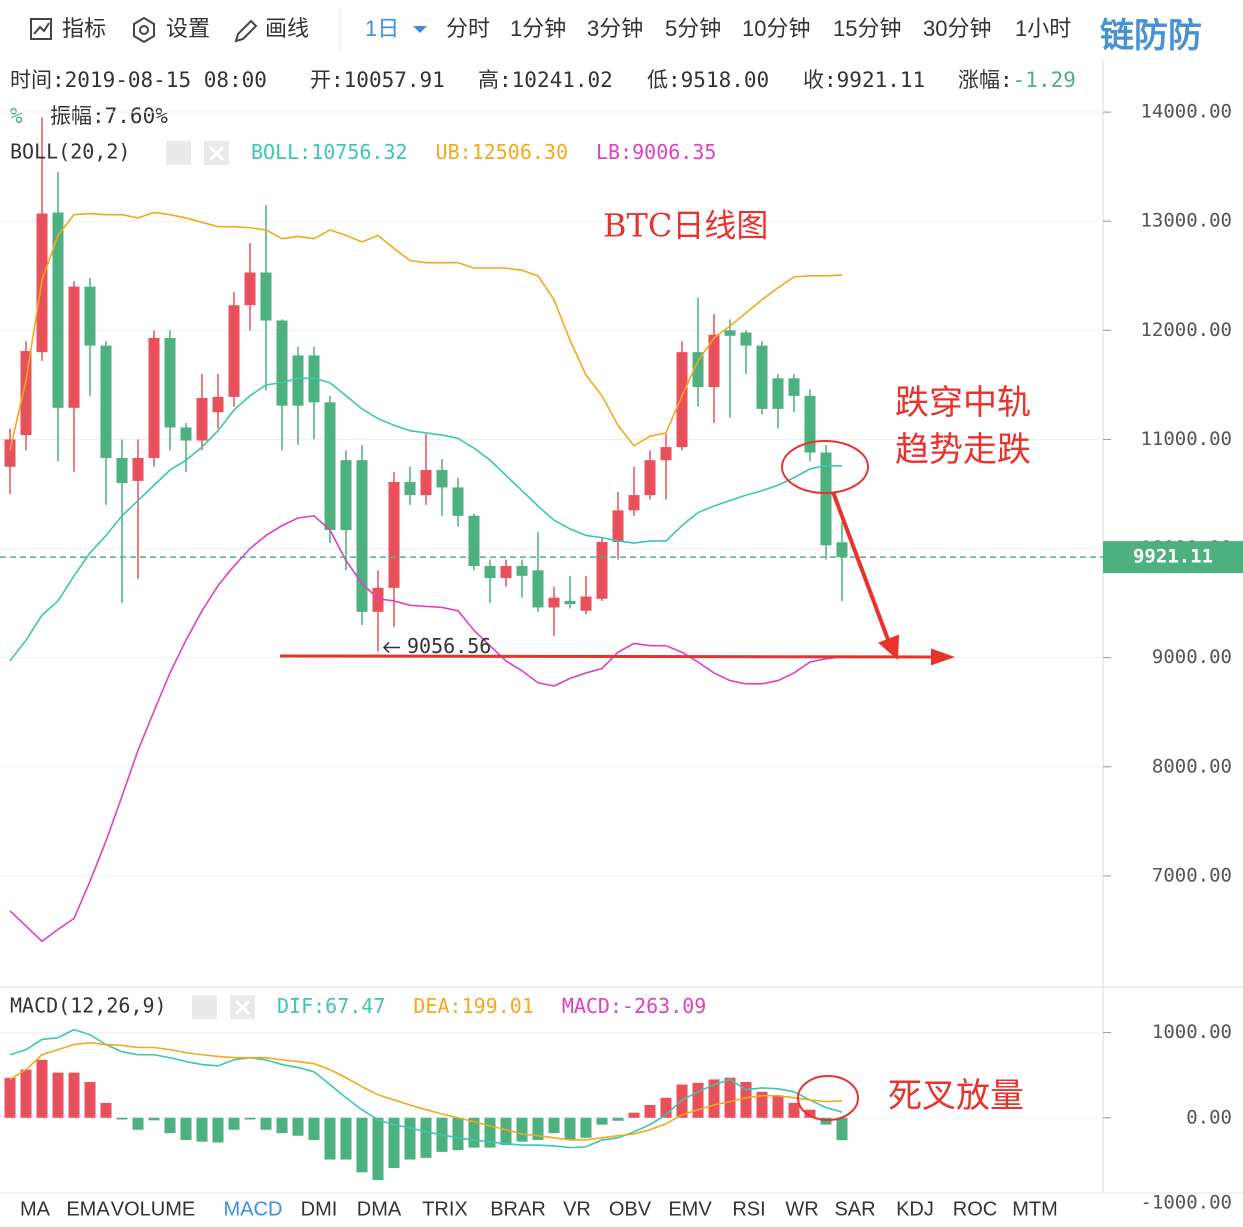  I want to click on legend-value: -263.09, so click(664, 1006).